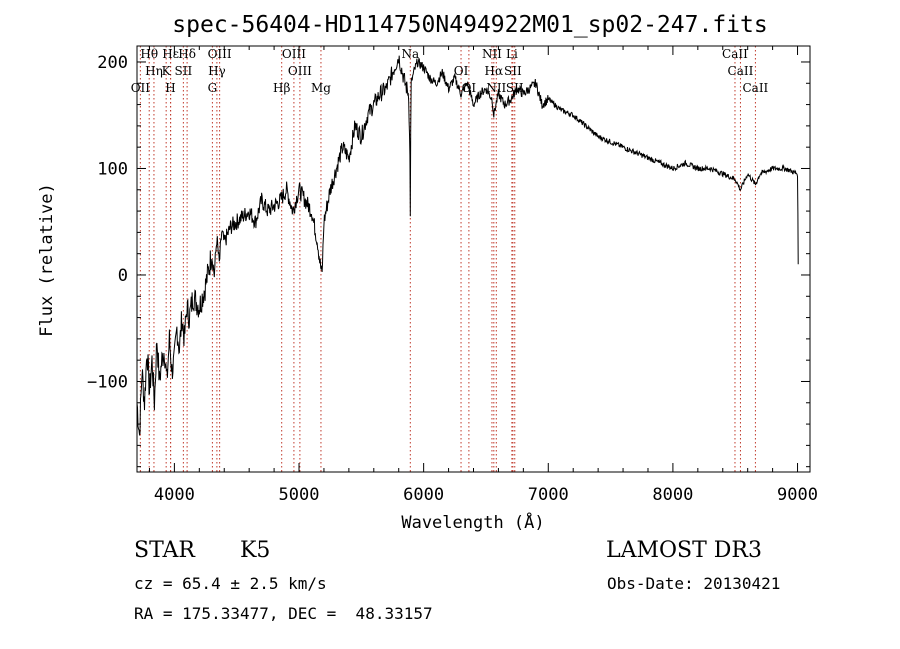 This screenshot has height=649, width=900. I want to click on line-marker-label: G, so click(213, 88).